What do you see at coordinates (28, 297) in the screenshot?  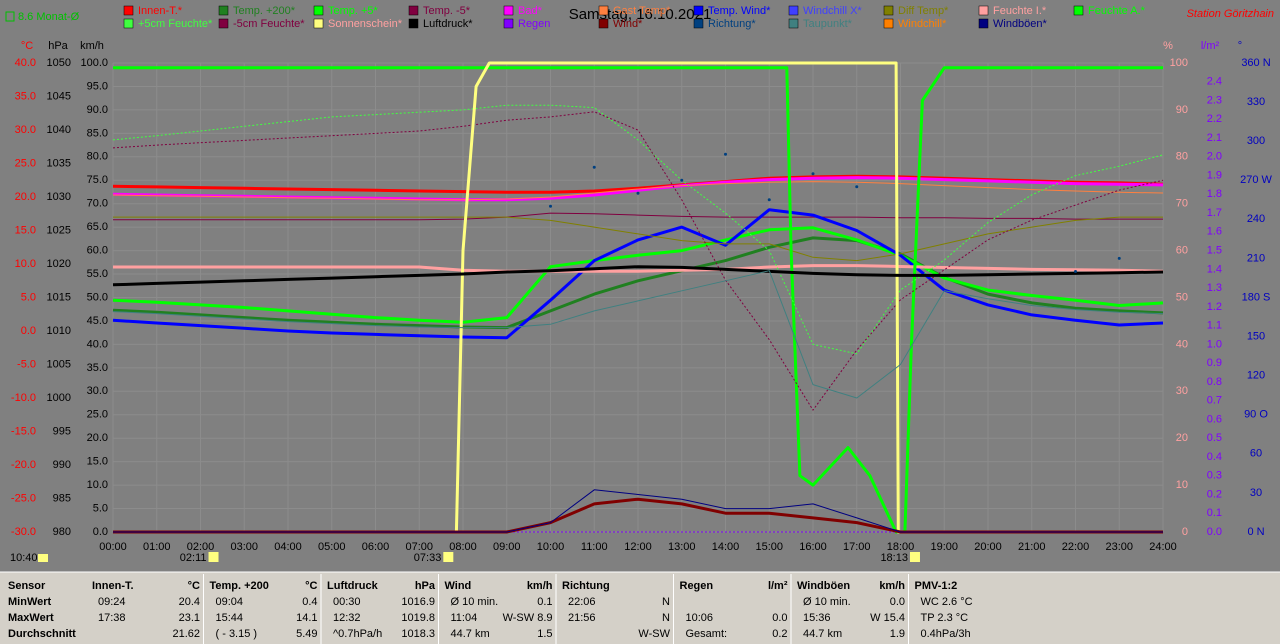 I see `y-tick-label: 5.0` at bounding box center [28, 297].